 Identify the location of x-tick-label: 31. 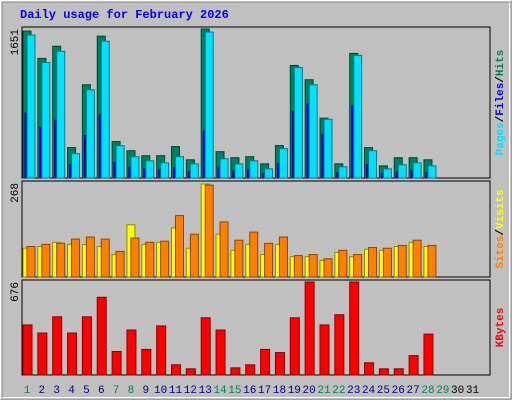
(473, 391).